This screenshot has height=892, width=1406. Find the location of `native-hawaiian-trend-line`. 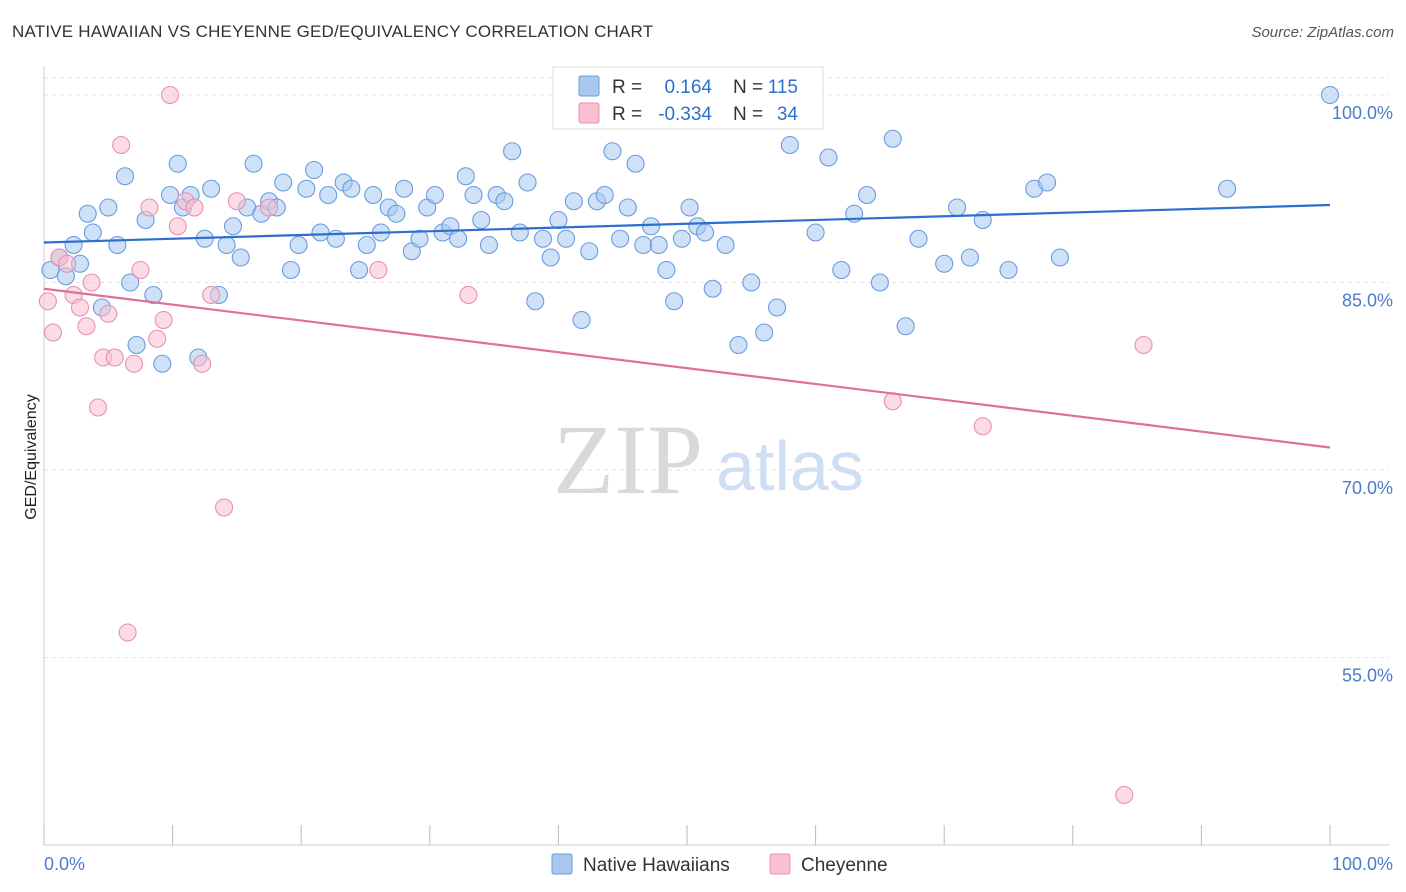

native-hawaiian-trend-line is located at coordinates (687, 223).